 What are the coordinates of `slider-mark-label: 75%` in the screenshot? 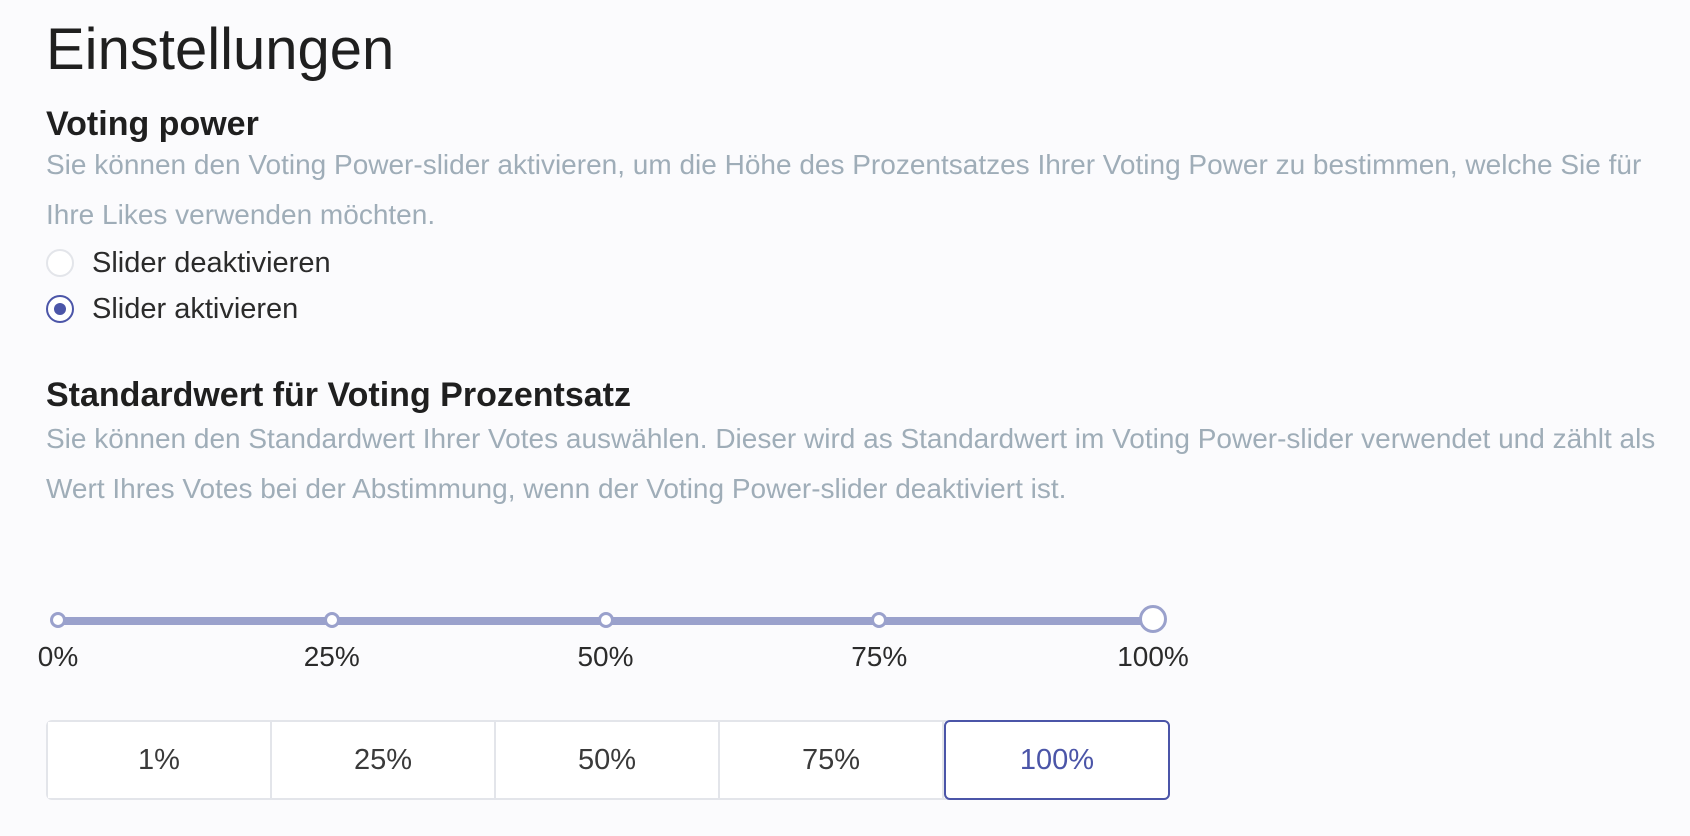 It's located at (879, 656).